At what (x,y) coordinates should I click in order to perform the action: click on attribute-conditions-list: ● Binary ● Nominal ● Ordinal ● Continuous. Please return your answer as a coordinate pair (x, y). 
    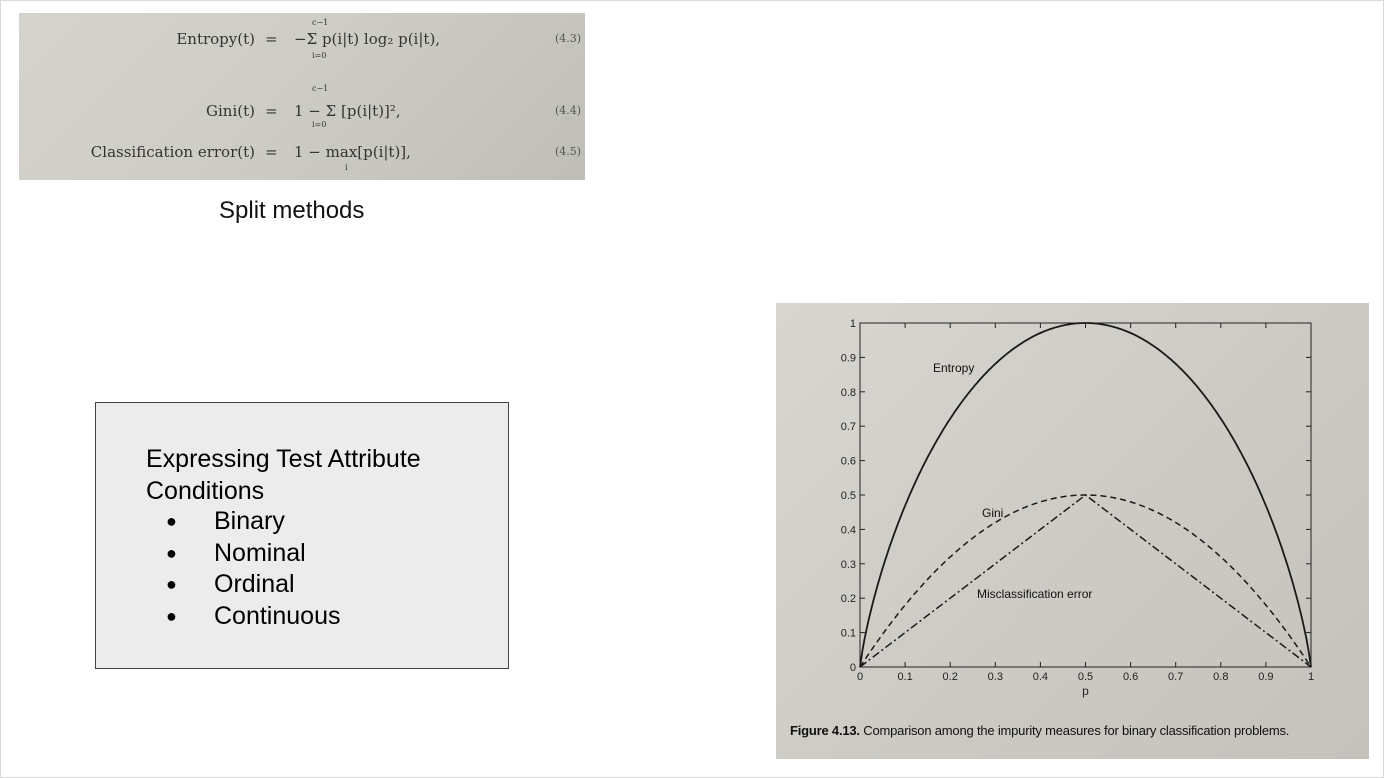
    Looking at the image, I should click on (243, 569).